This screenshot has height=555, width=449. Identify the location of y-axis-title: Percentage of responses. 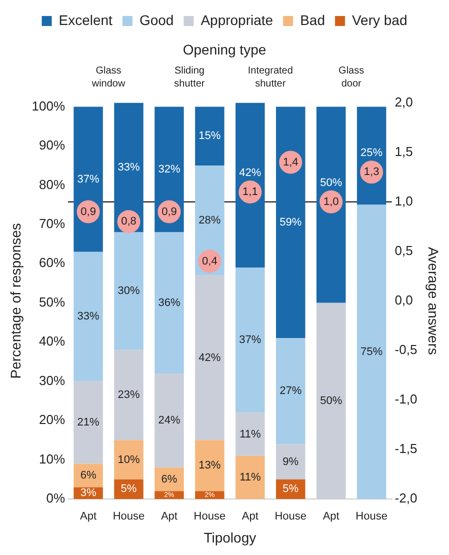
(15, 301).